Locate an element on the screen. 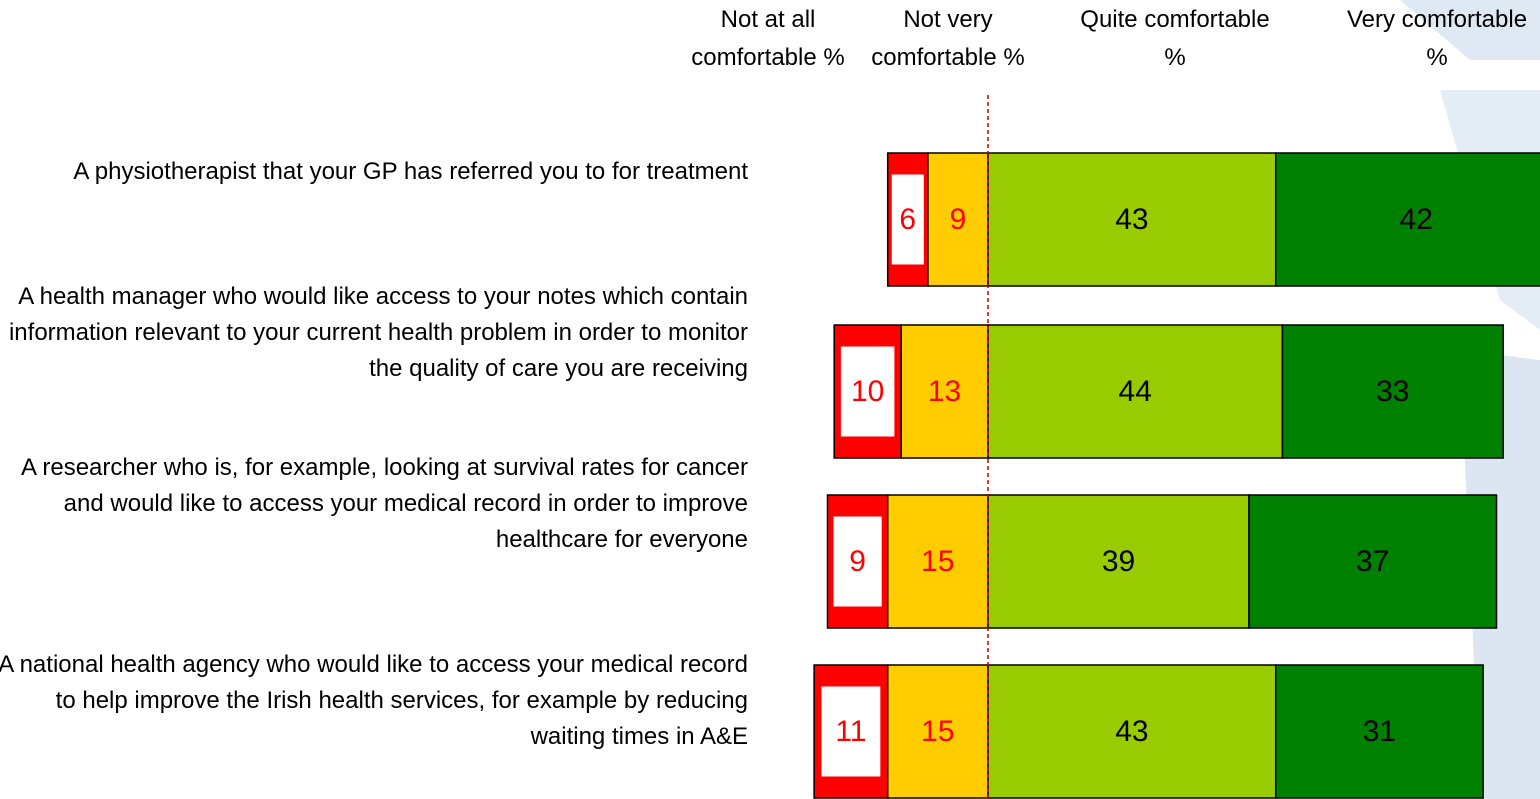  legend-header: Very comfortable % is located at coordinates (1437, 38).